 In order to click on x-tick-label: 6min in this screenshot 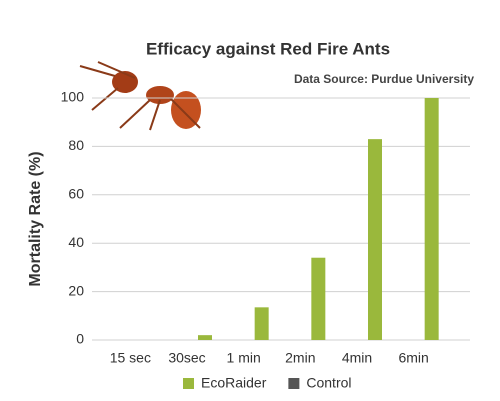, I will do `click(413, 358)`.